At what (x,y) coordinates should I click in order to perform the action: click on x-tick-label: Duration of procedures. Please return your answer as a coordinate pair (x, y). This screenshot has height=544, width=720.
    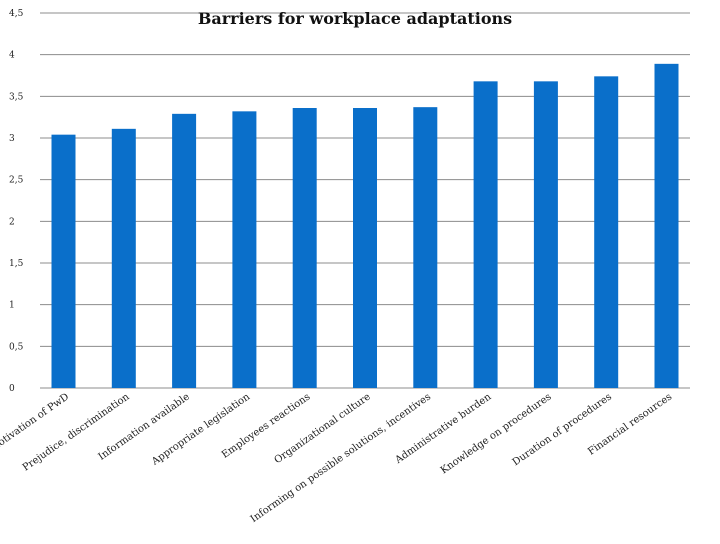
    Looking at the image, I should click on (562, 429).